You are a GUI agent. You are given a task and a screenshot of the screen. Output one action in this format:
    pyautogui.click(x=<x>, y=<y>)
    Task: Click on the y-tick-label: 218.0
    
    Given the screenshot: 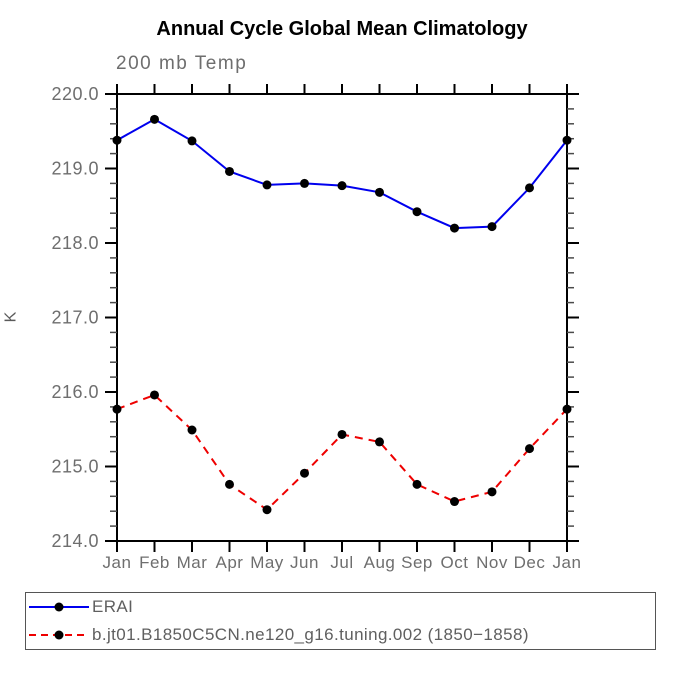 What is the action you would take?
    pyautogui.click(x=75, y=243)
    